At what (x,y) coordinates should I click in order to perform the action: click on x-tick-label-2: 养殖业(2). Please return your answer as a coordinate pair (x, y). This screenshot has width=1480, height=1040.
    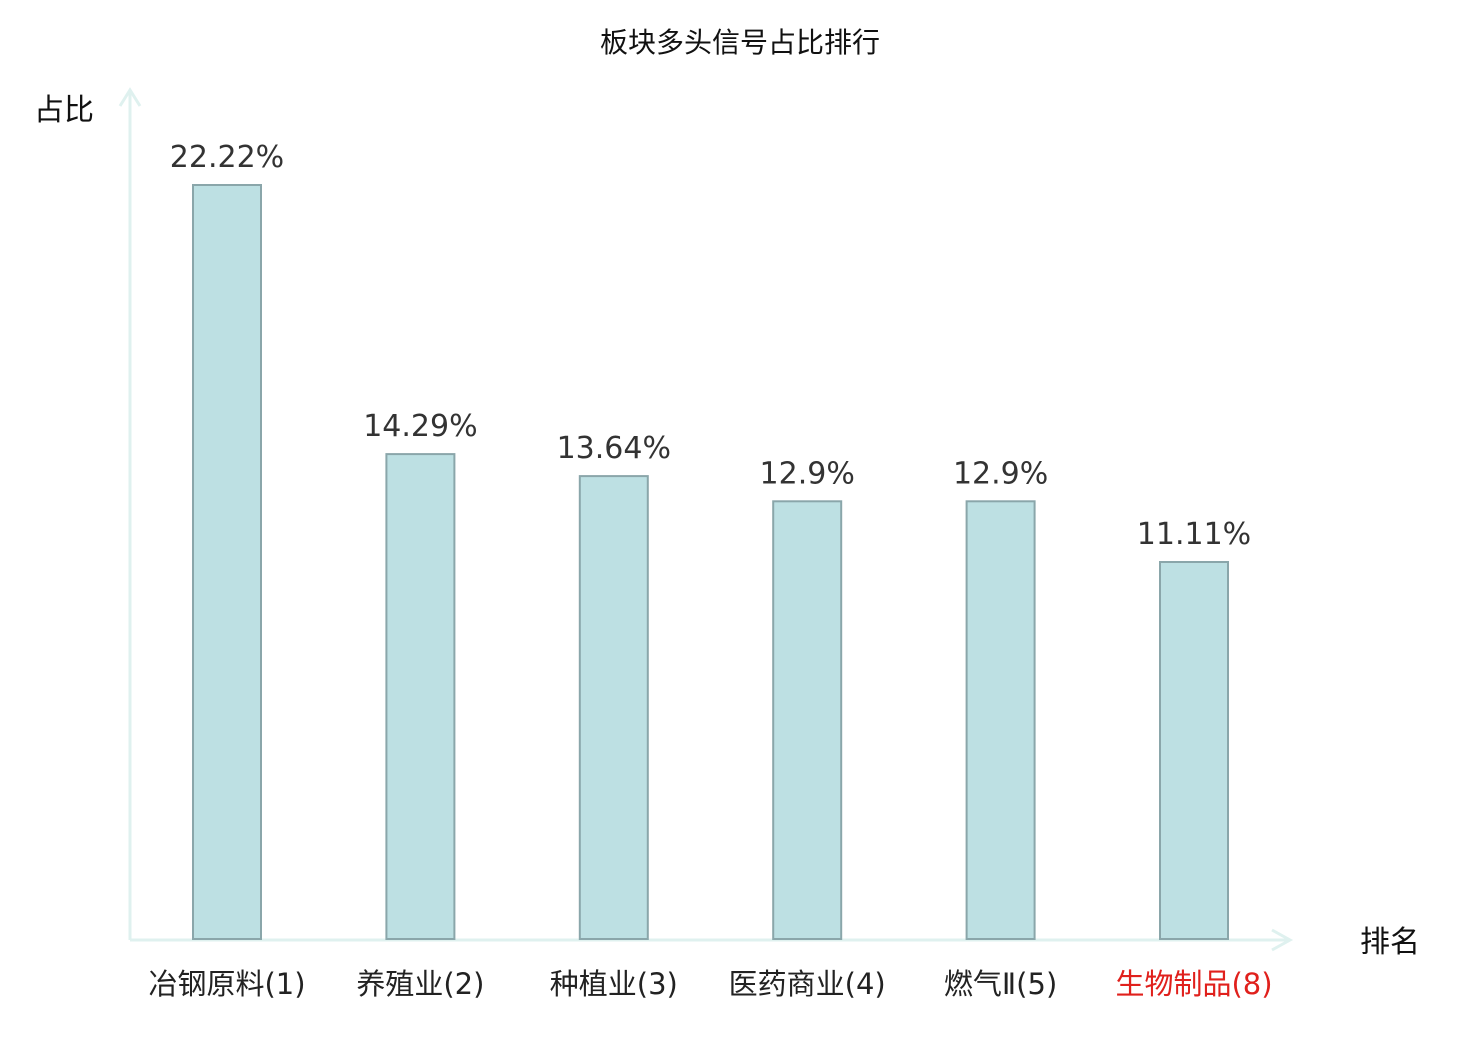
    Looking at the image, I should click on (420, 984).